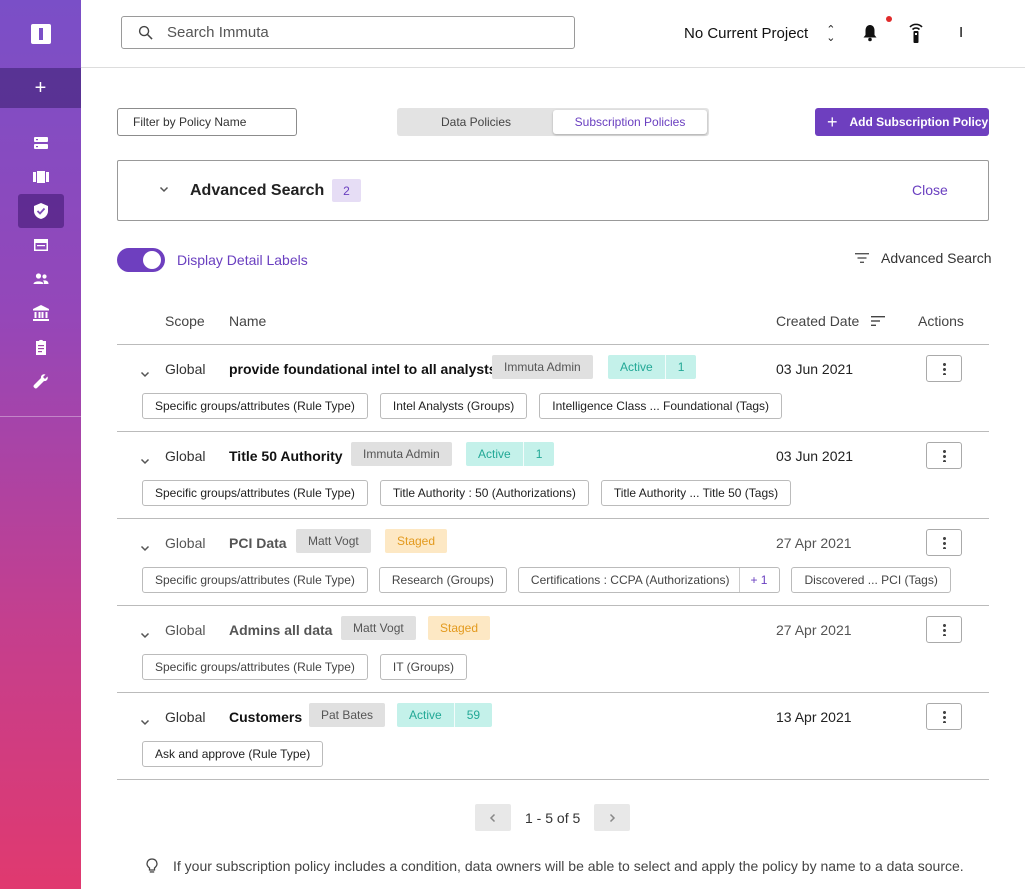  Describe the element at coordinates (484, 493) in the screenshot. I see `authorization-chip: Title Authority : 50 (Authorizations)` at that location.